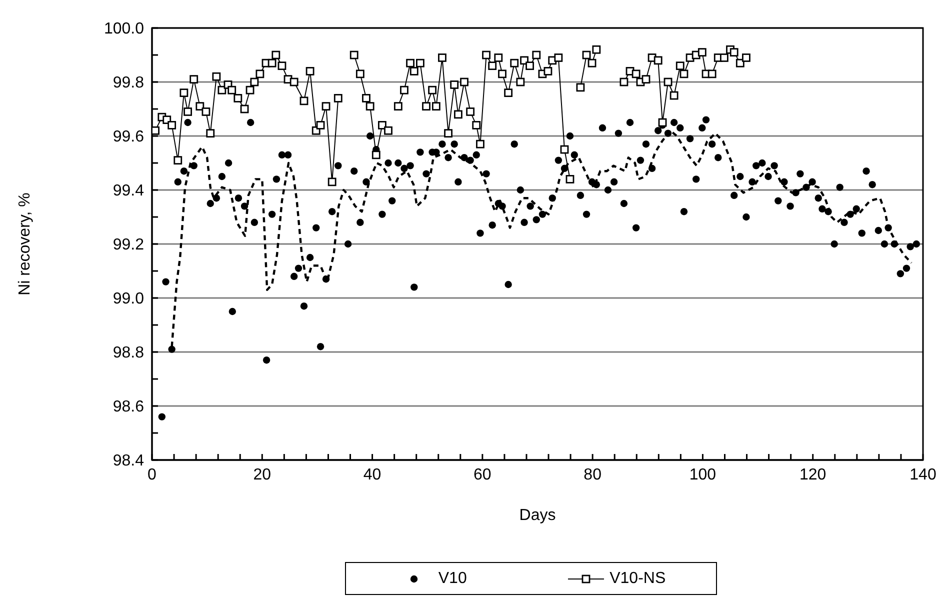 The width and height of the screenshot is (945, 612). Describe the element at coordinates (452, 579) in the screenshot. I see `legend-label: V10` at that location.